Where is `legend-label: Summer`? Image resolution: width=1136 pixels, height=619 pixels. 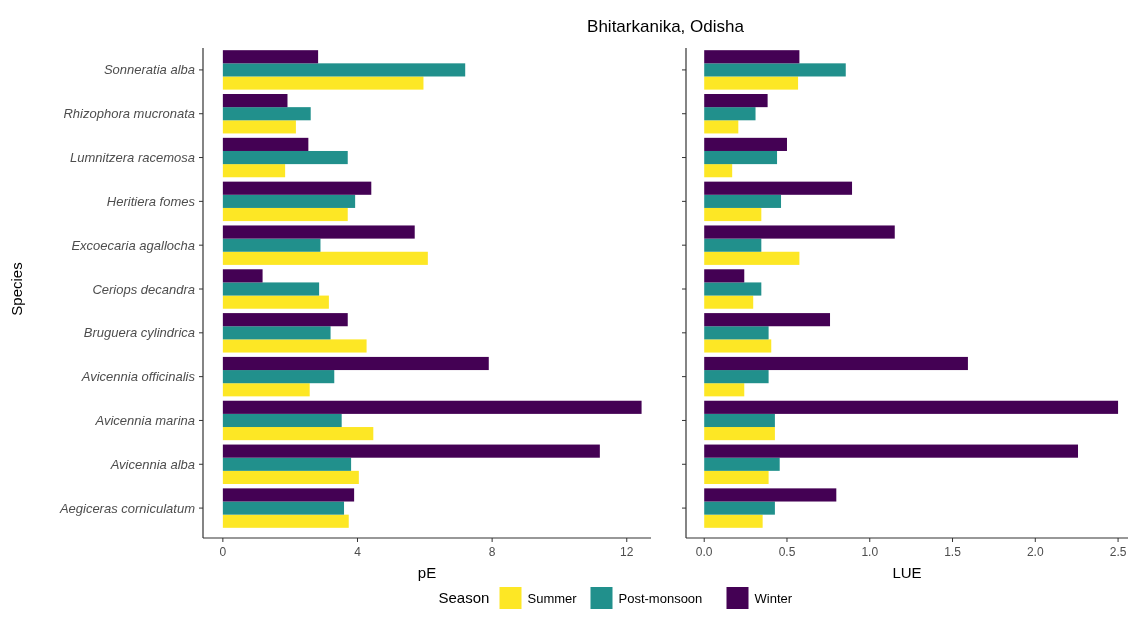
legend-label: Summer is located at coordinates (552, 598).